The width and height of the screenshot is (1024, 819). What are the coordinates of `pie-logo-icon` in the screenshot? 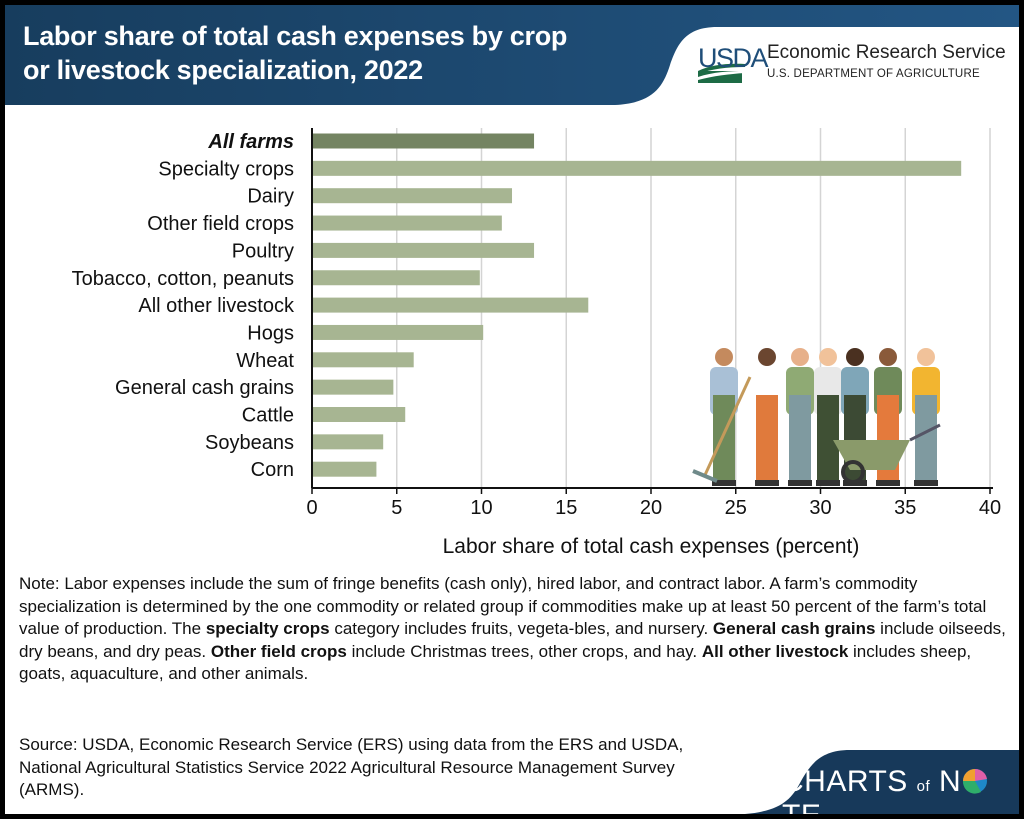 It's located at (975, 781).